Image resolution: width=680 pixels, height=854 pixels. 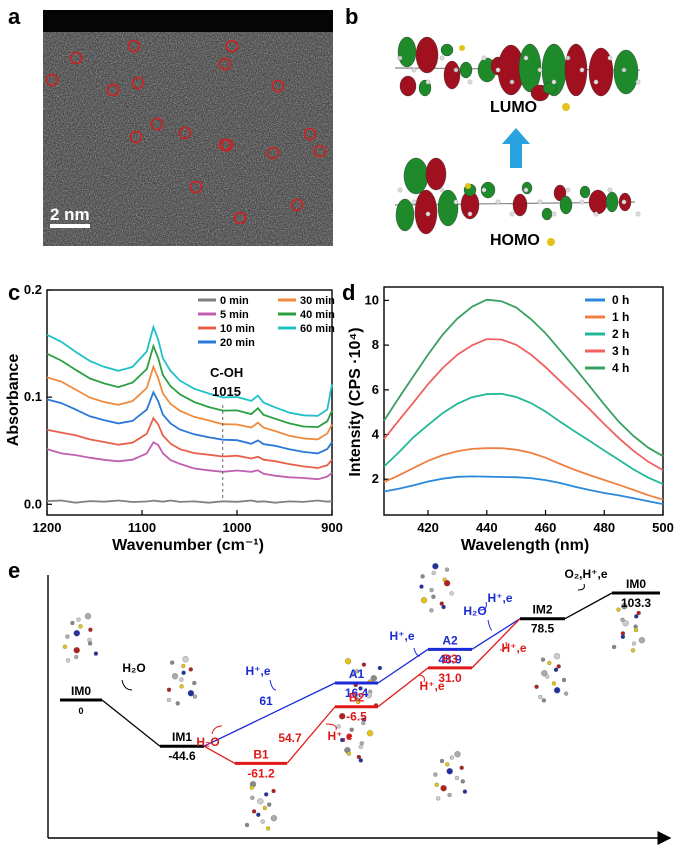 I want to click on c-legend-label: 40 min, so click(x=317, y=315).